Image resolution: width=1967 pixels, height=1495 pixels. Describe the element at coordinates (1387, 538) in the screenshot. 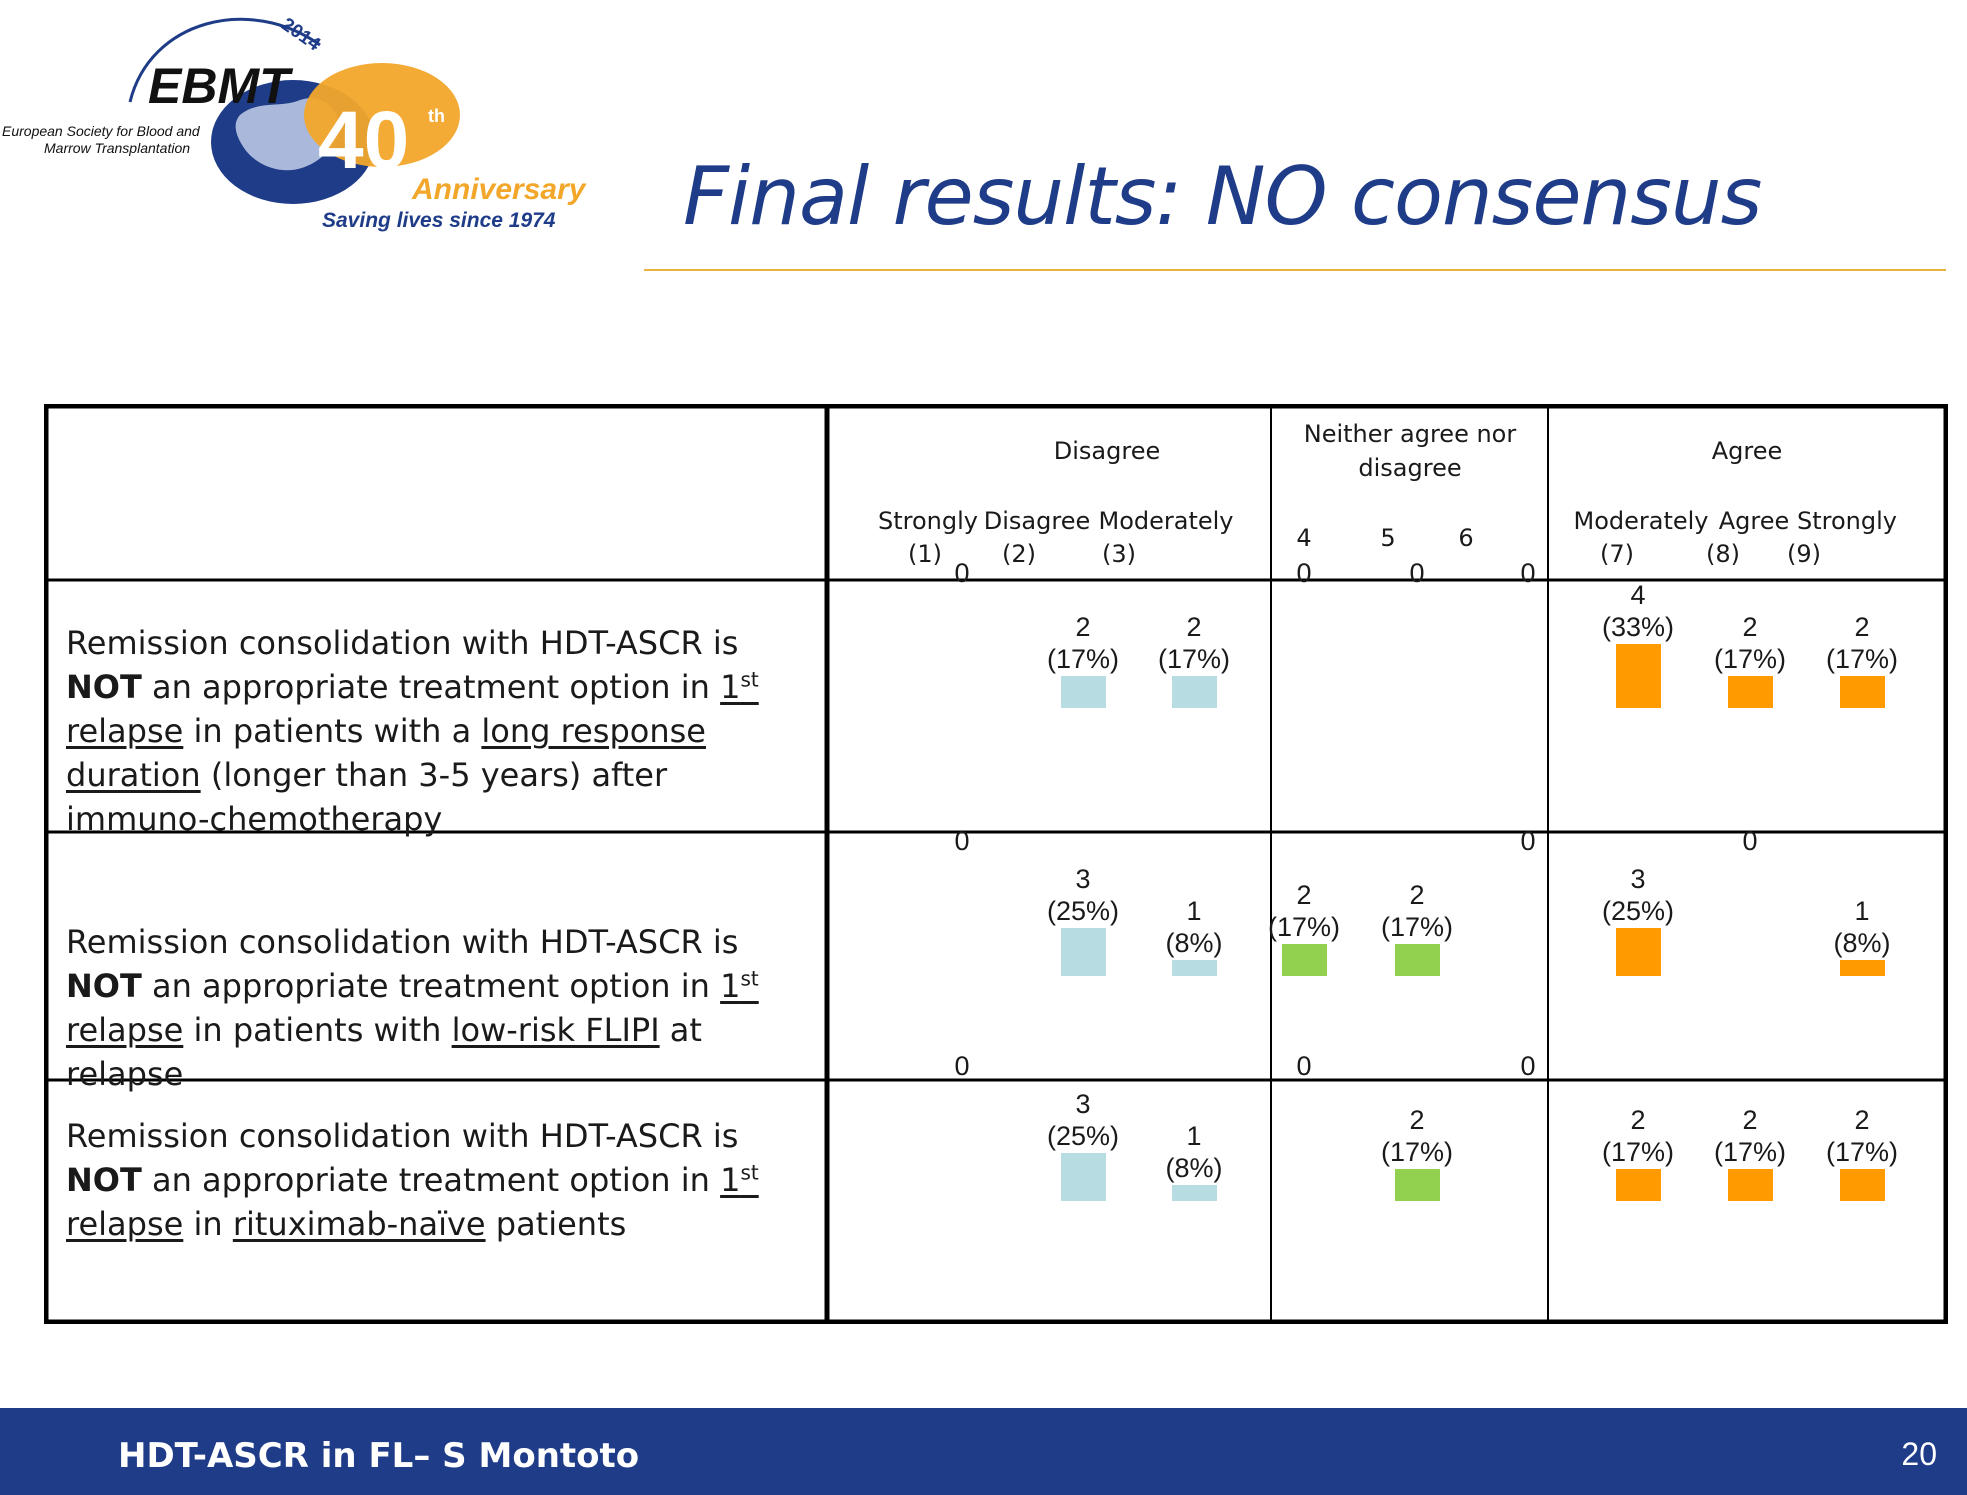

I see `column-label: 5` at that location.